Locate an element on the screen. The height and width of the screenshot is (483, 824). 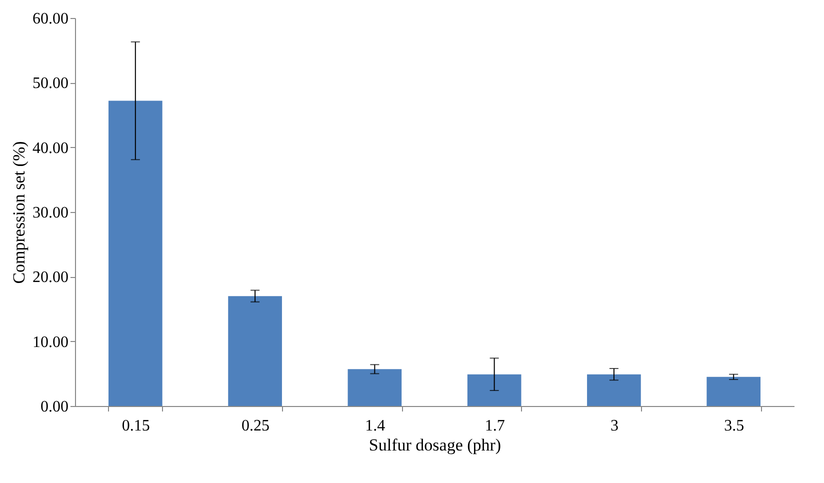
x-tick-label: 0.25 is located at coordinates (256, 426).